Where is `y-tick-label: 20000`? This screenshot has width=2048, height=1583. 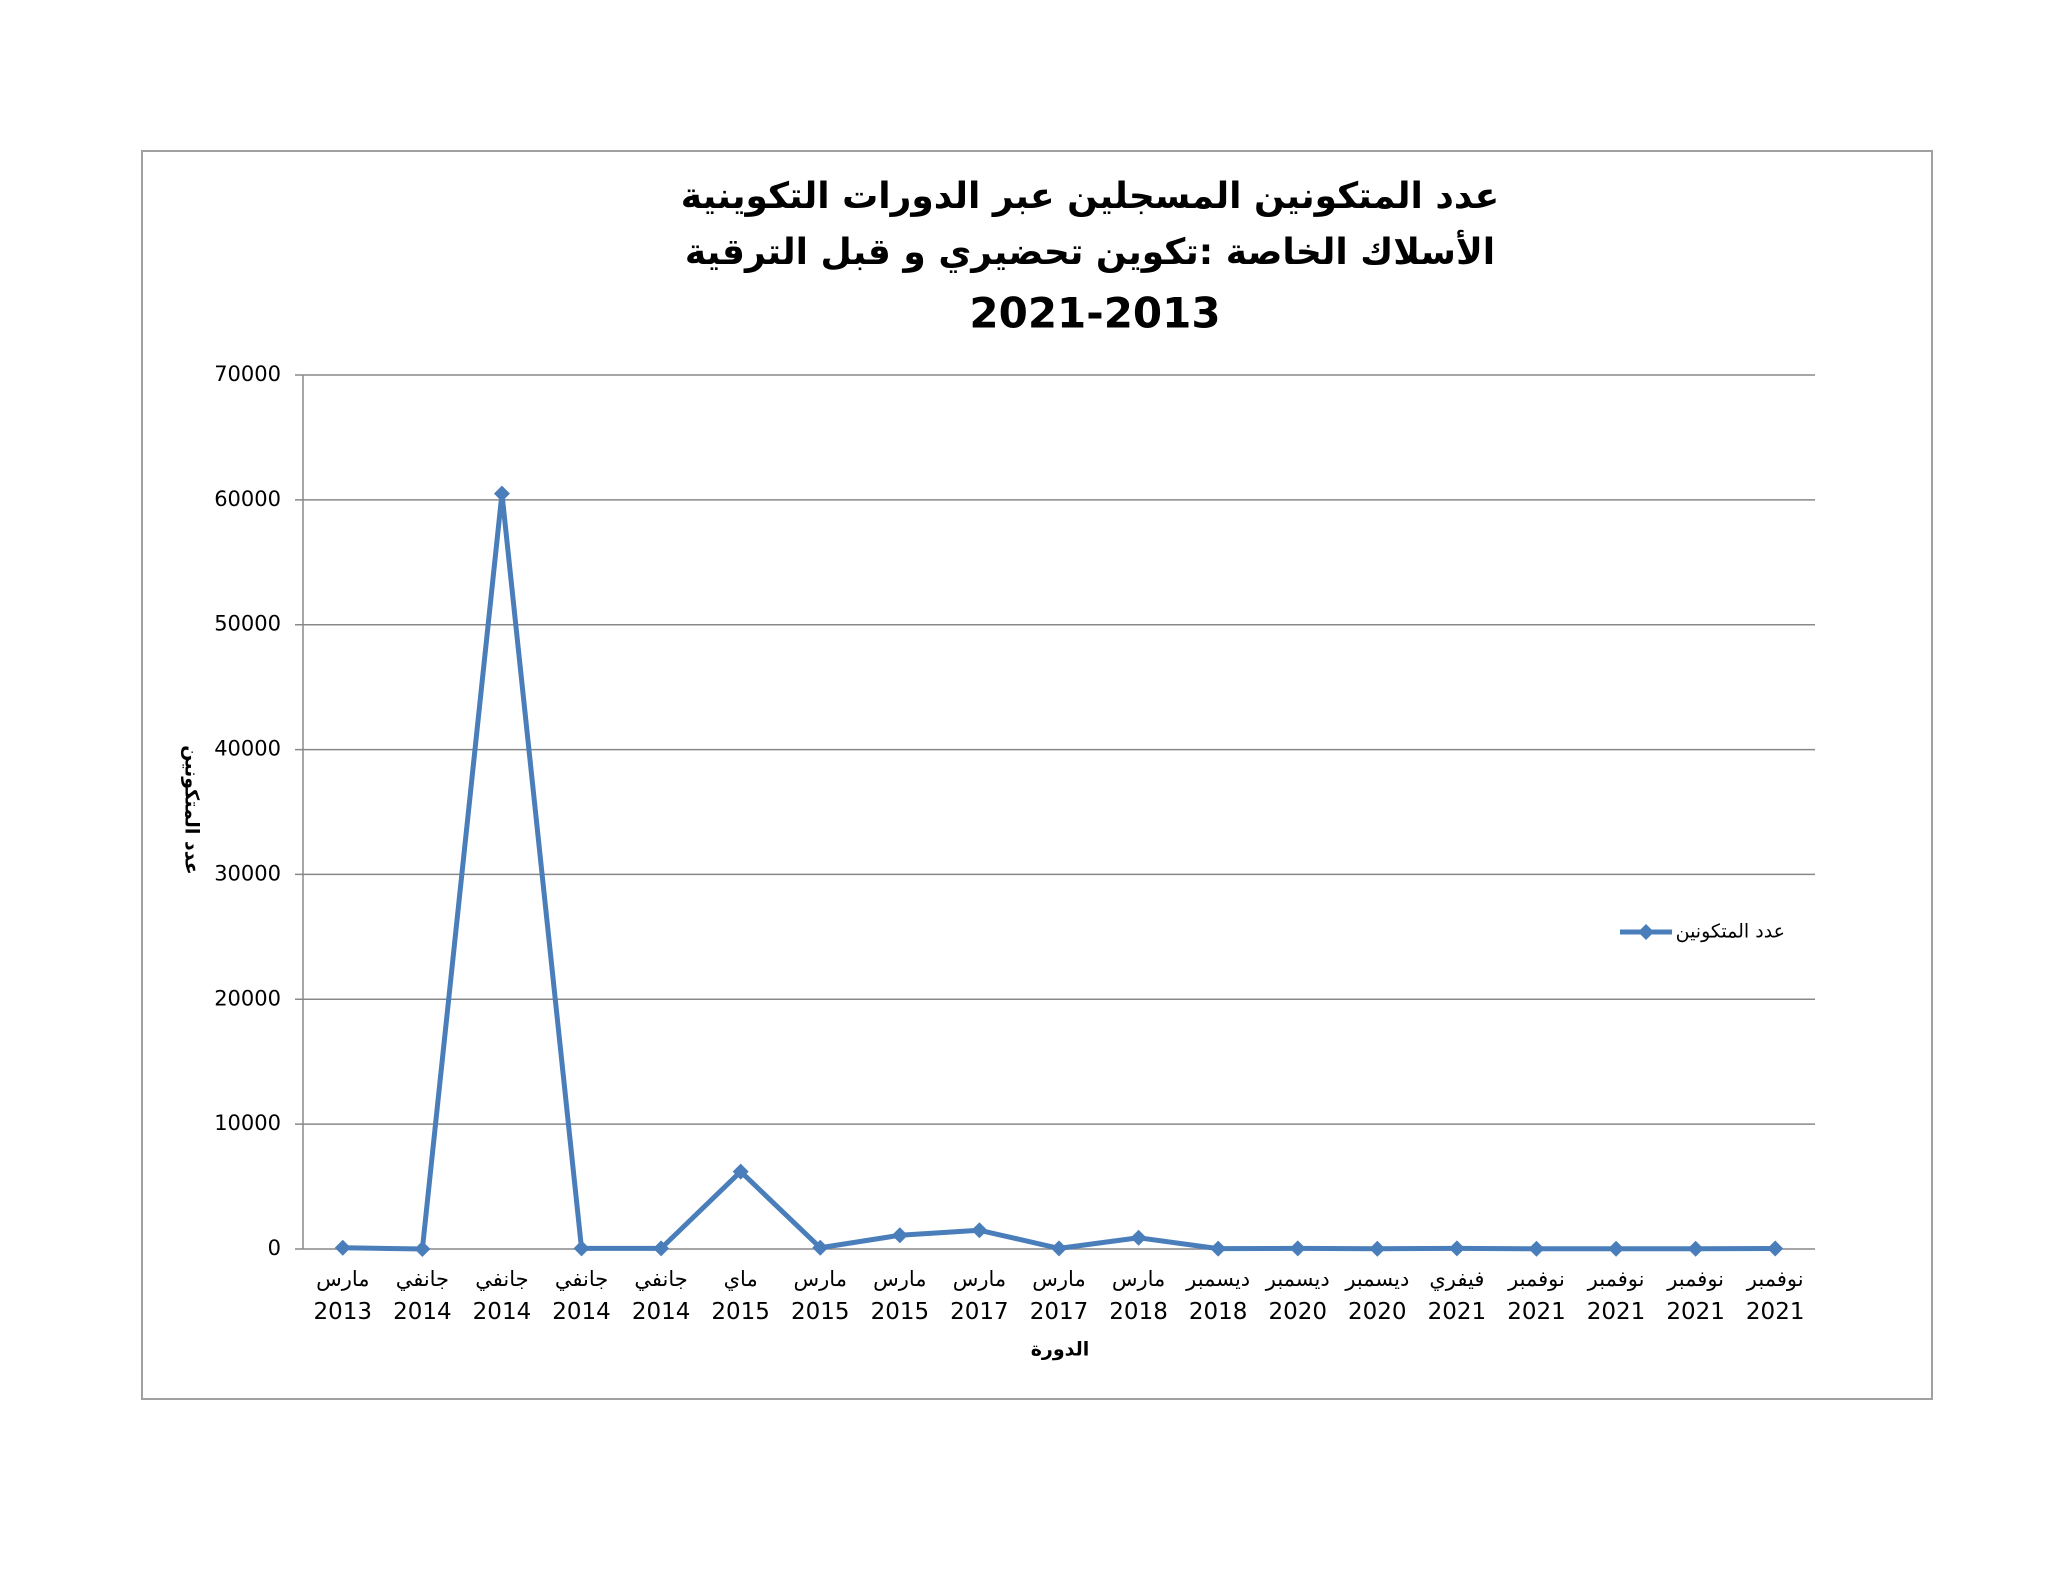
y-tick-label: 20000 is located at coordinates (247, 998).